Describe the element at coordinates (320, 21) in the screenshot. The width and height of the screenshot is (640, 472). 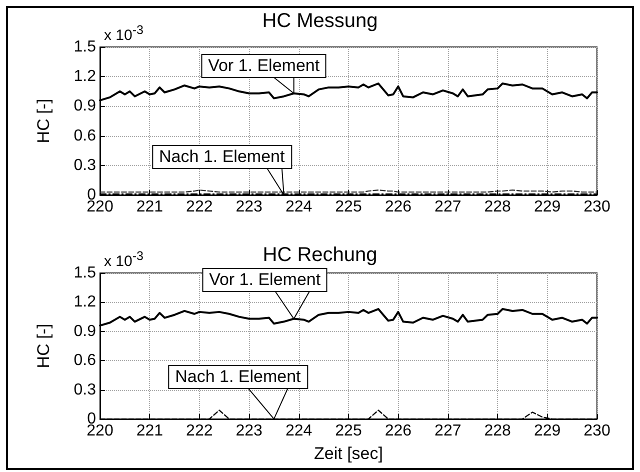
I see `chart-title: HC Messung` at that location.